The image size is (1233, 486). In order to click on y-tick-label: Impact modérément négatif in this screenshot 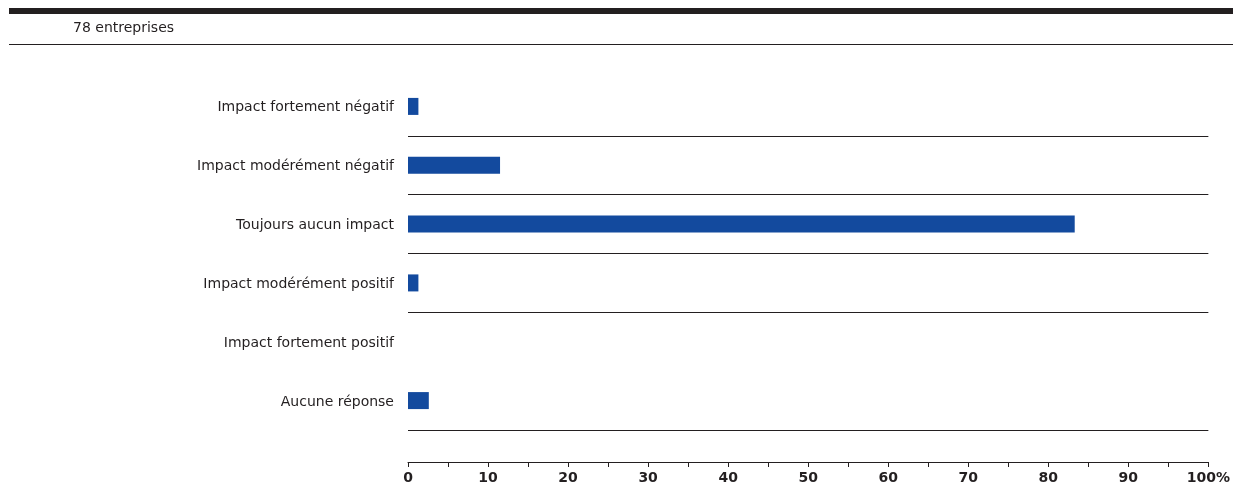, I will do `click(296, 165)`.